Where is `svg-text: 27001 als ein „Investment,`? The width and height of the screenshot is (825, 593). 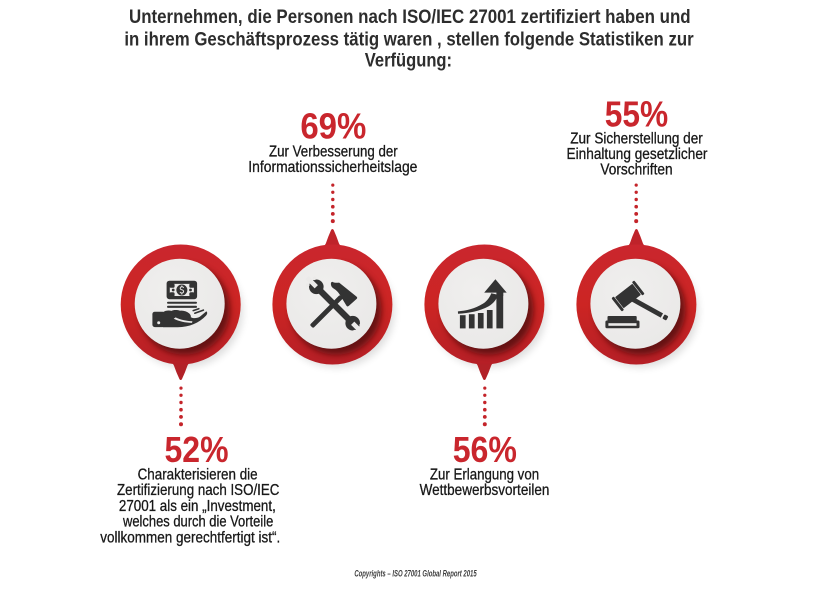 svg-text: 27001 als ein „Investment, is located at coordinates (197, 506).